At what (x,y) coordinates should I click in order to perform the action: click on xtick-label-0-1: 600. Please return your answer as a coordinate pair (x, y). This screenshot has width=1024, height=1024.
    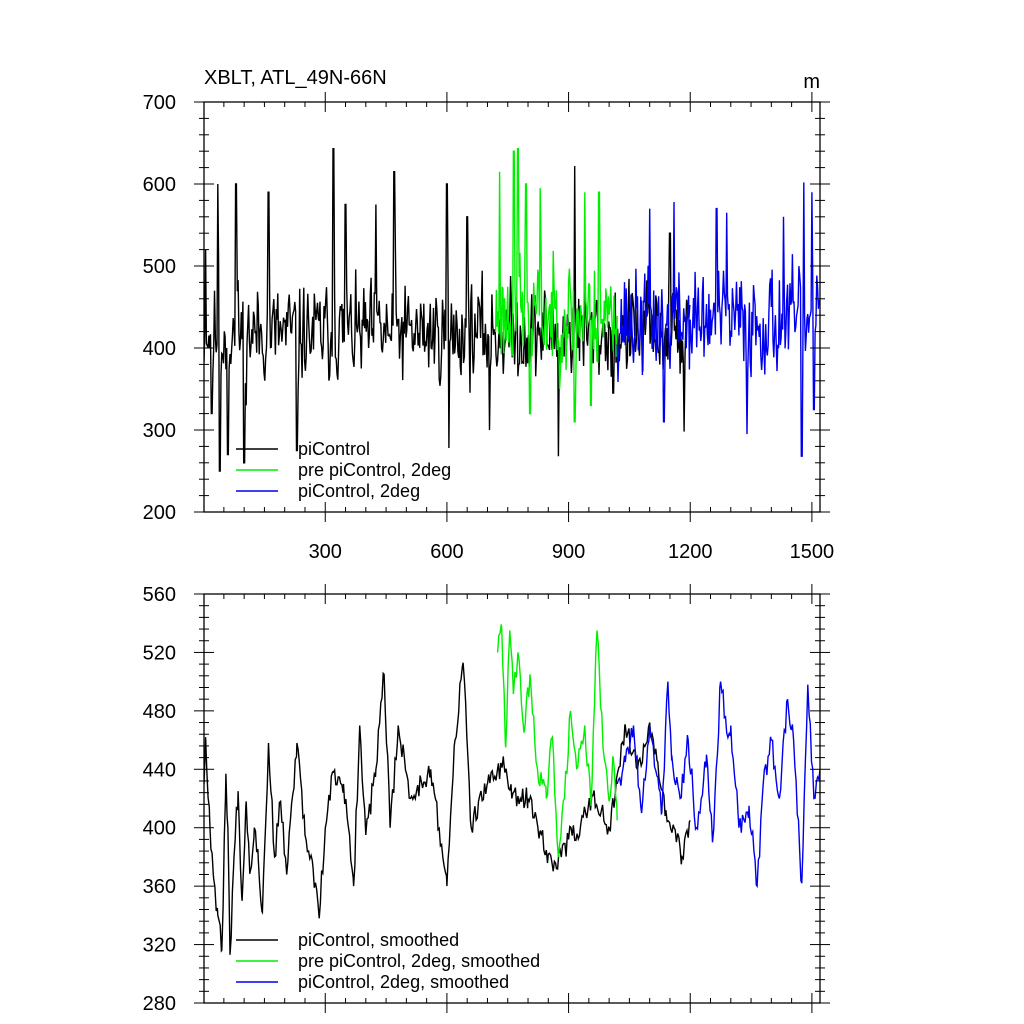
    Looking at the image, I should click on (446, 552).